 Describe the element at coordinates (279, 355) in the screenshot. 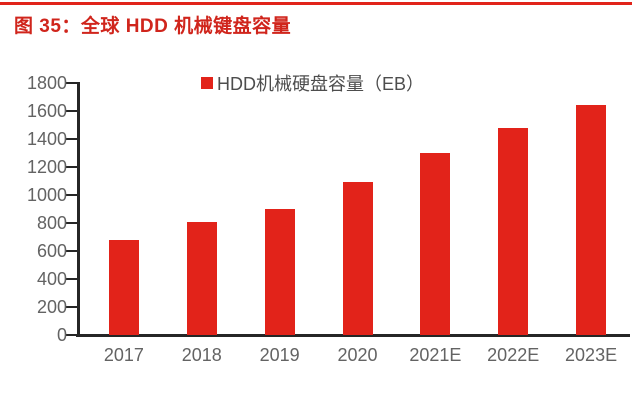

I see `x-tick-label-2019: 2019` at that location.